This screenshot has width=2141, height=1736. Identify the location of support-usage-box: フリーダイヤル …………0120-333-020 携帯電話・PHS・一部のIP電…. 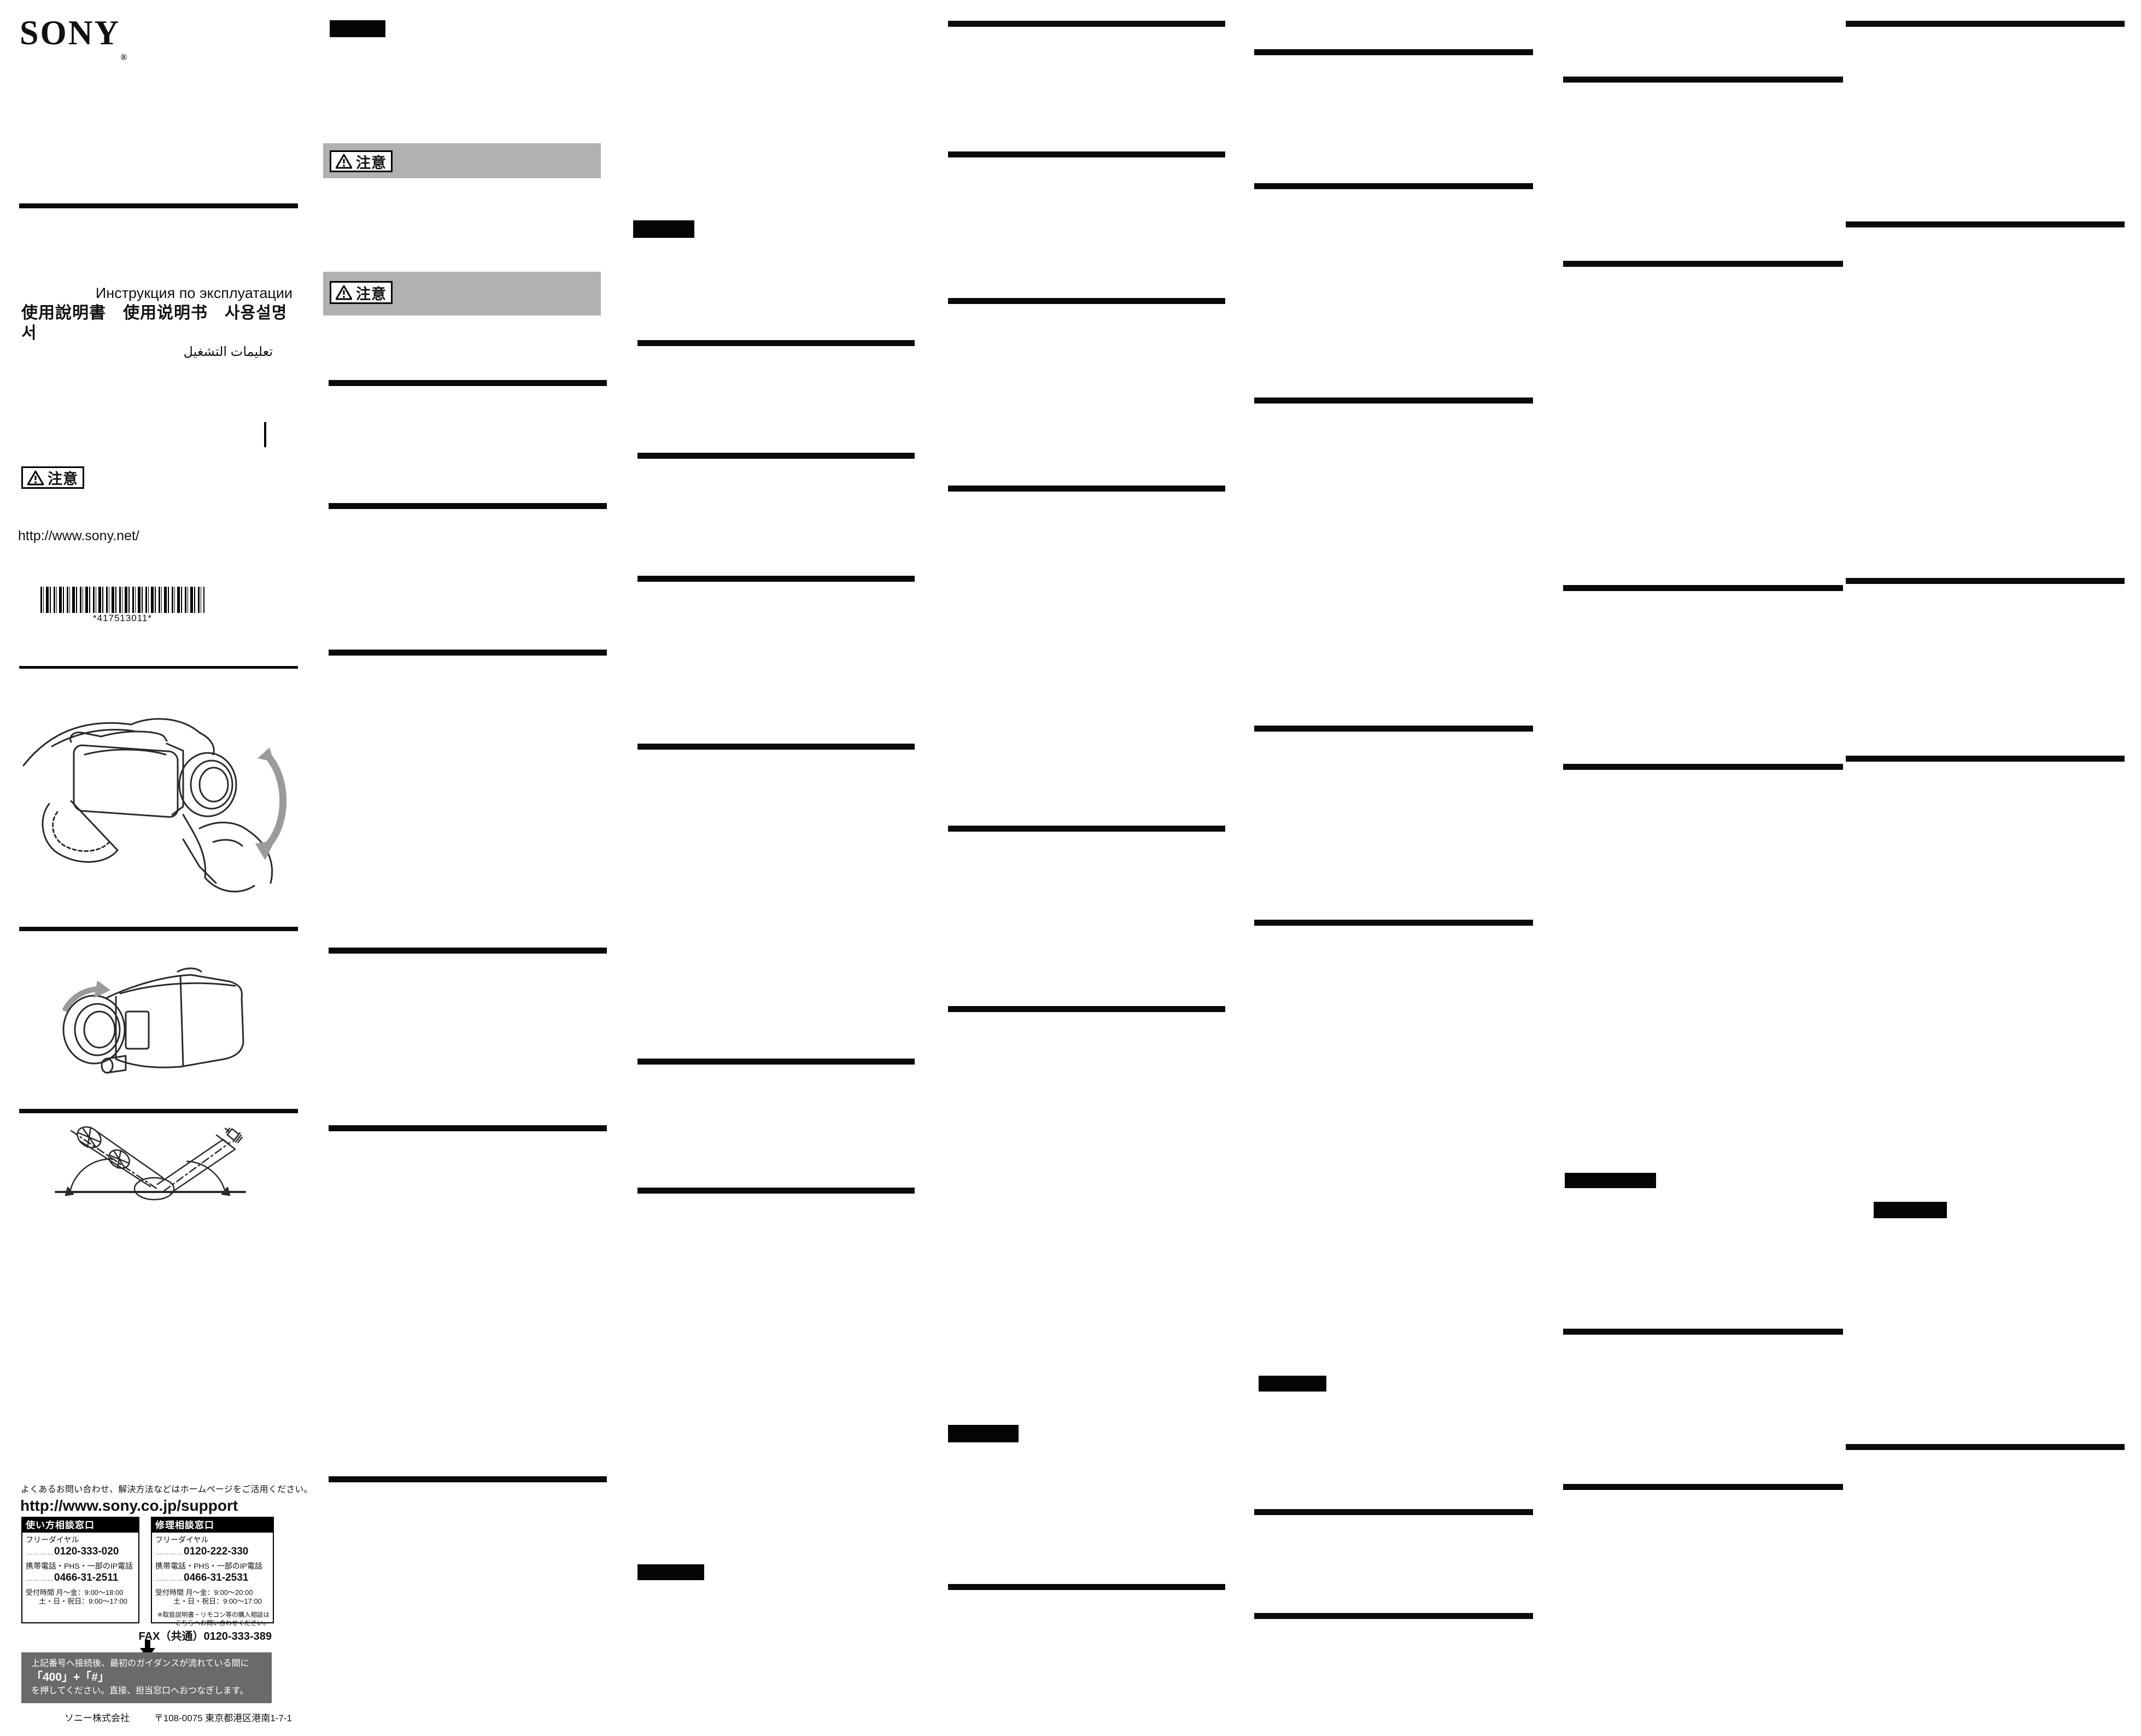
(80, 1577).